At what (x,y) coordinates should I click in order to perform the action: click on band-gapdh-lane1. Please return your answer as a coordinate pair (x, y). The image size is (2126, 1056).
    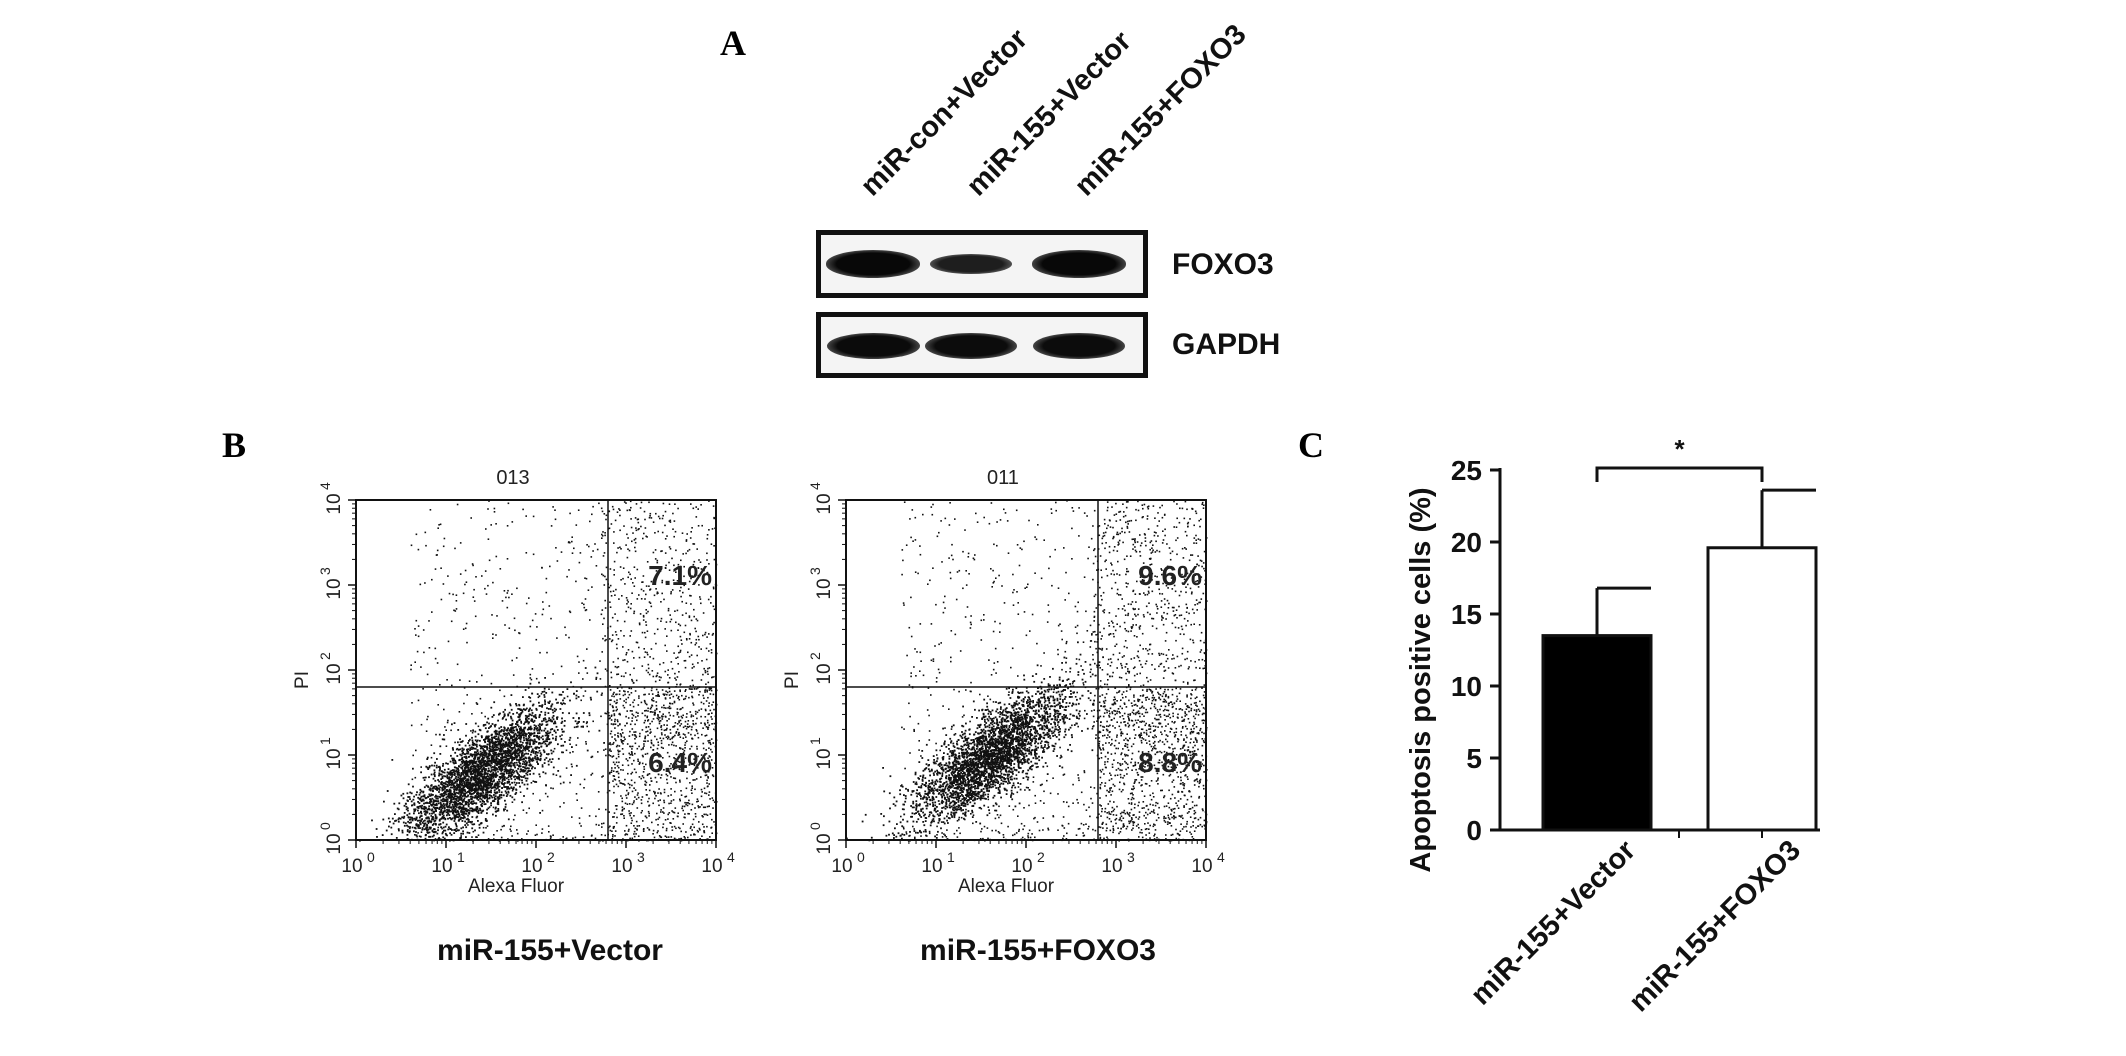
    Looking at the image, I should click on (873, 346).